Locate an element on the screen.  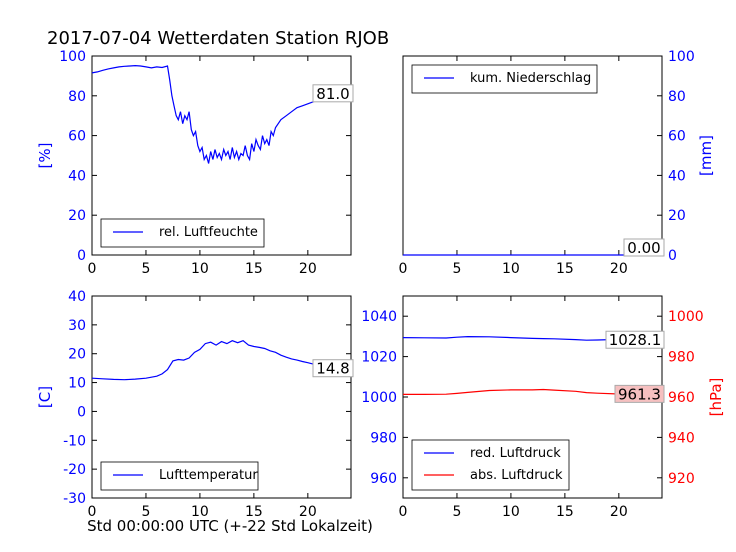
y-tick-label-left: 100 is located at coordinates (72, 57).